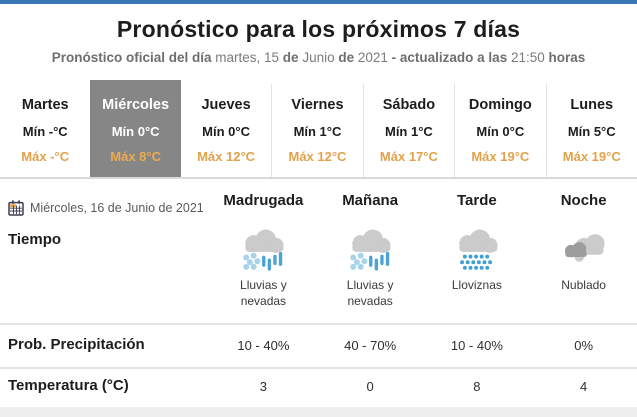  I want to click on tab-min-temp: Mín -°C, so click(45, 131).